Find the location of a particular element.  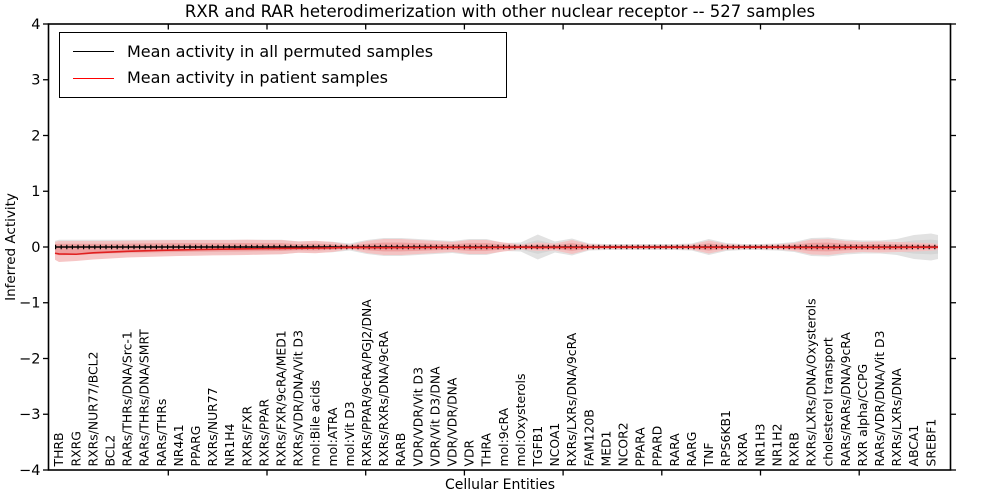

legend-item-patient: Mean activity in patient samples is located at coordinates (283, 78).